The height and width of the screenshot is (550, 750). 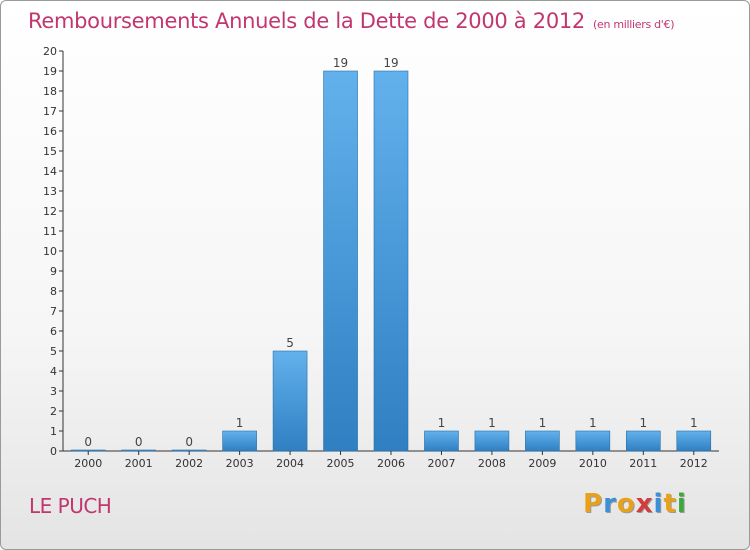 I want to click on y-tick-label: 8, so click(x=53, y=291).